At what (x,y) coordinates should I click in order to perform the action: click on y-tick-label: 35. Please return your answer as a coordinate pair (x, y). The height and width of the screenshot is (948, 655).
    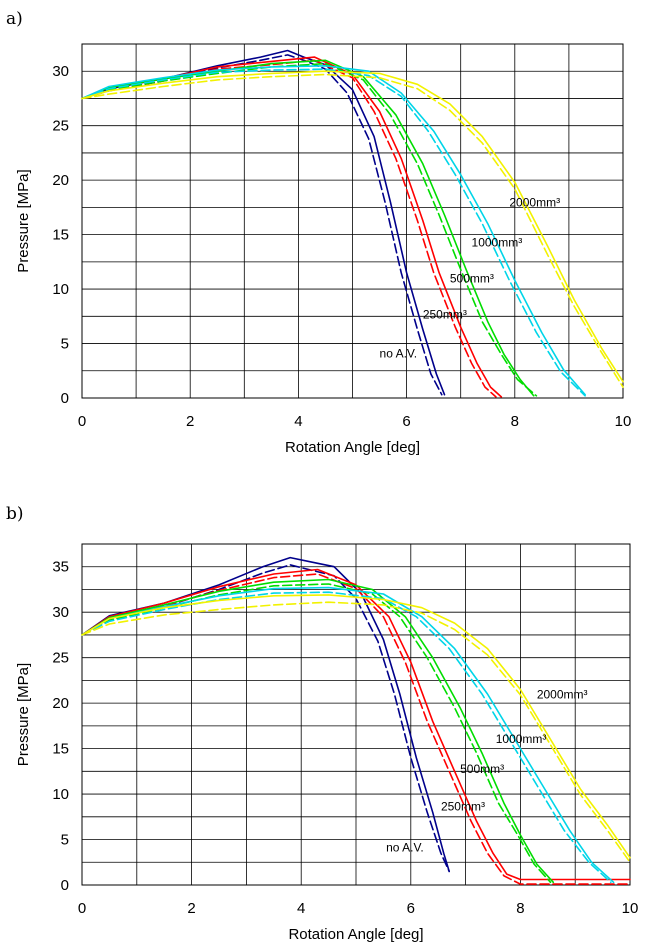
    Looking at the image, I should click on (60, 567).